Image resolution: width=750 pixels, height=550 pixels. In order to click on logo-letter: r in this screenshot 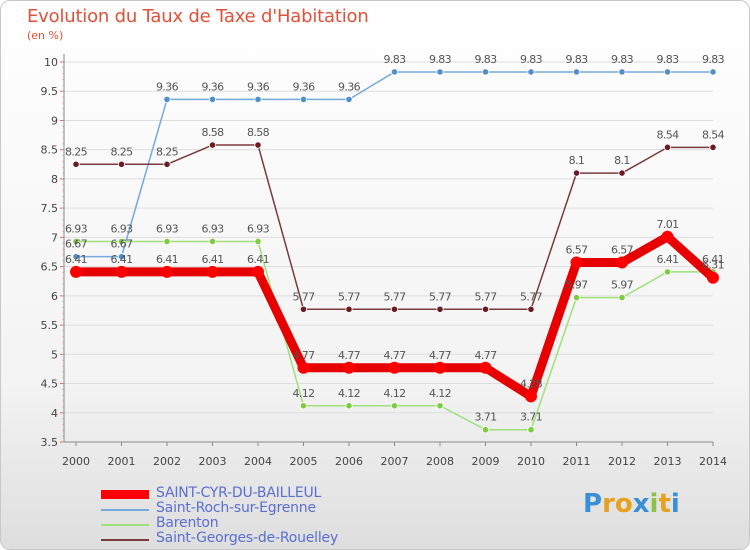, I will do `click(608, 504)`.